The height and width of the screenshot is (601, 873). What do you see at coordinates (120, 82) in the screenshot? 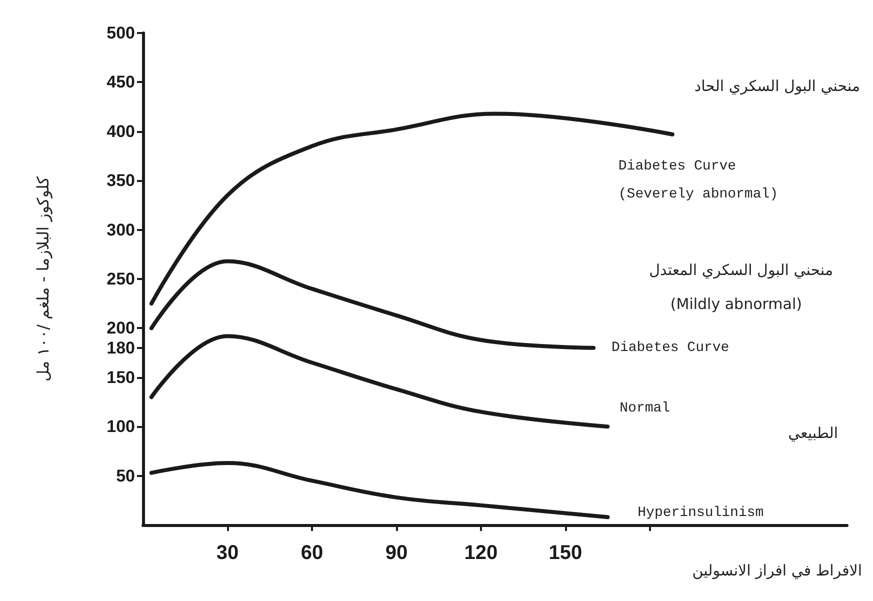
I see `y-tick-label: 450` at bounding box center [120, 82].